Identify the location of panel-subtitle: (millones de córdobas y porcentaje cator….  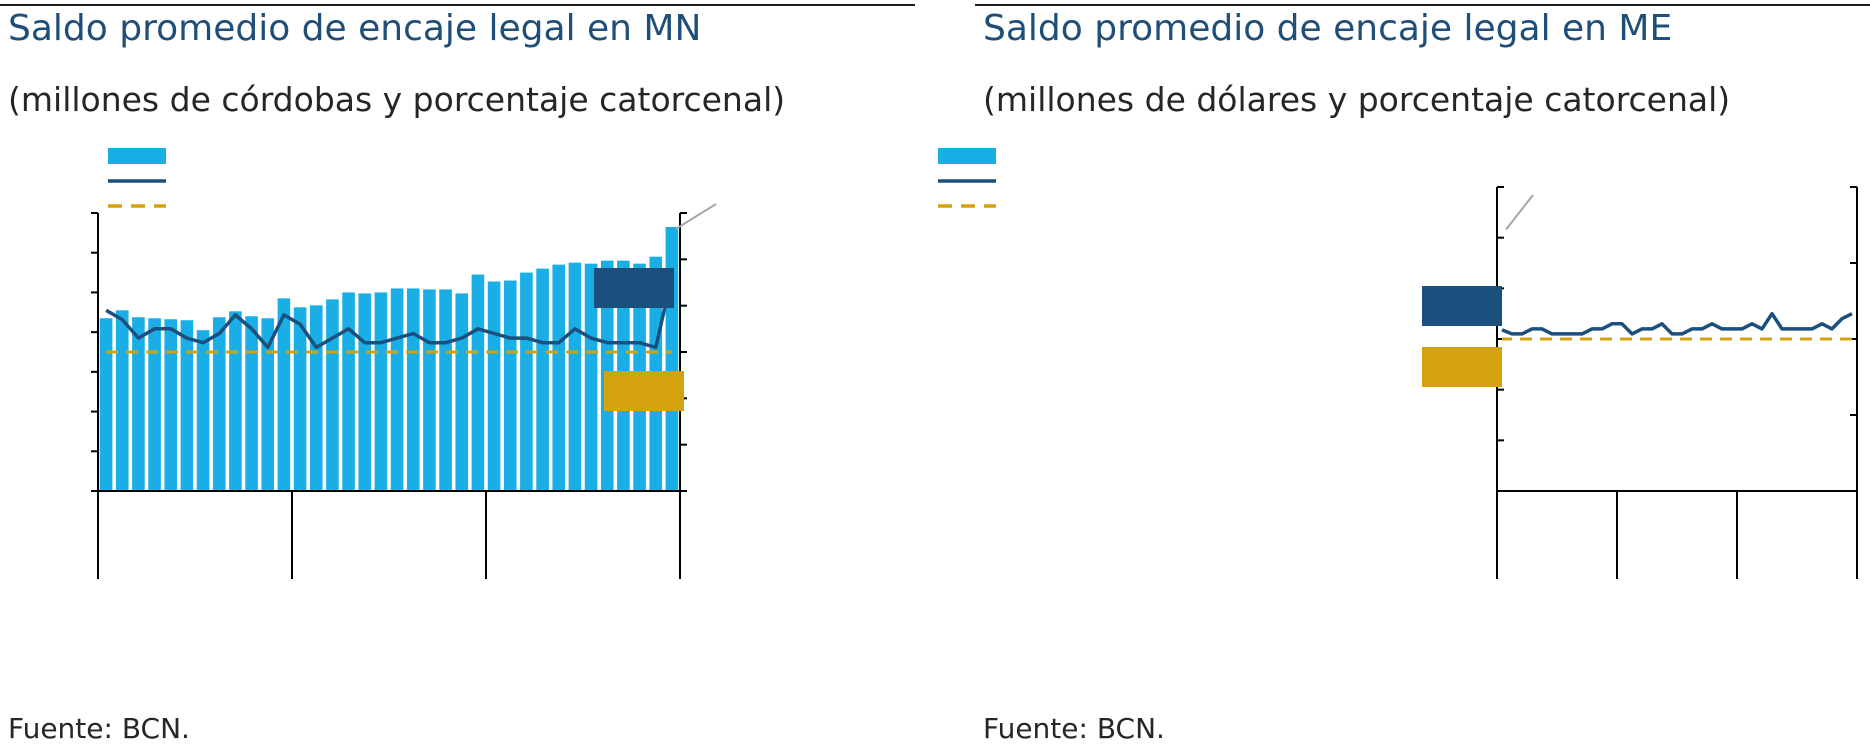
(397, 99).